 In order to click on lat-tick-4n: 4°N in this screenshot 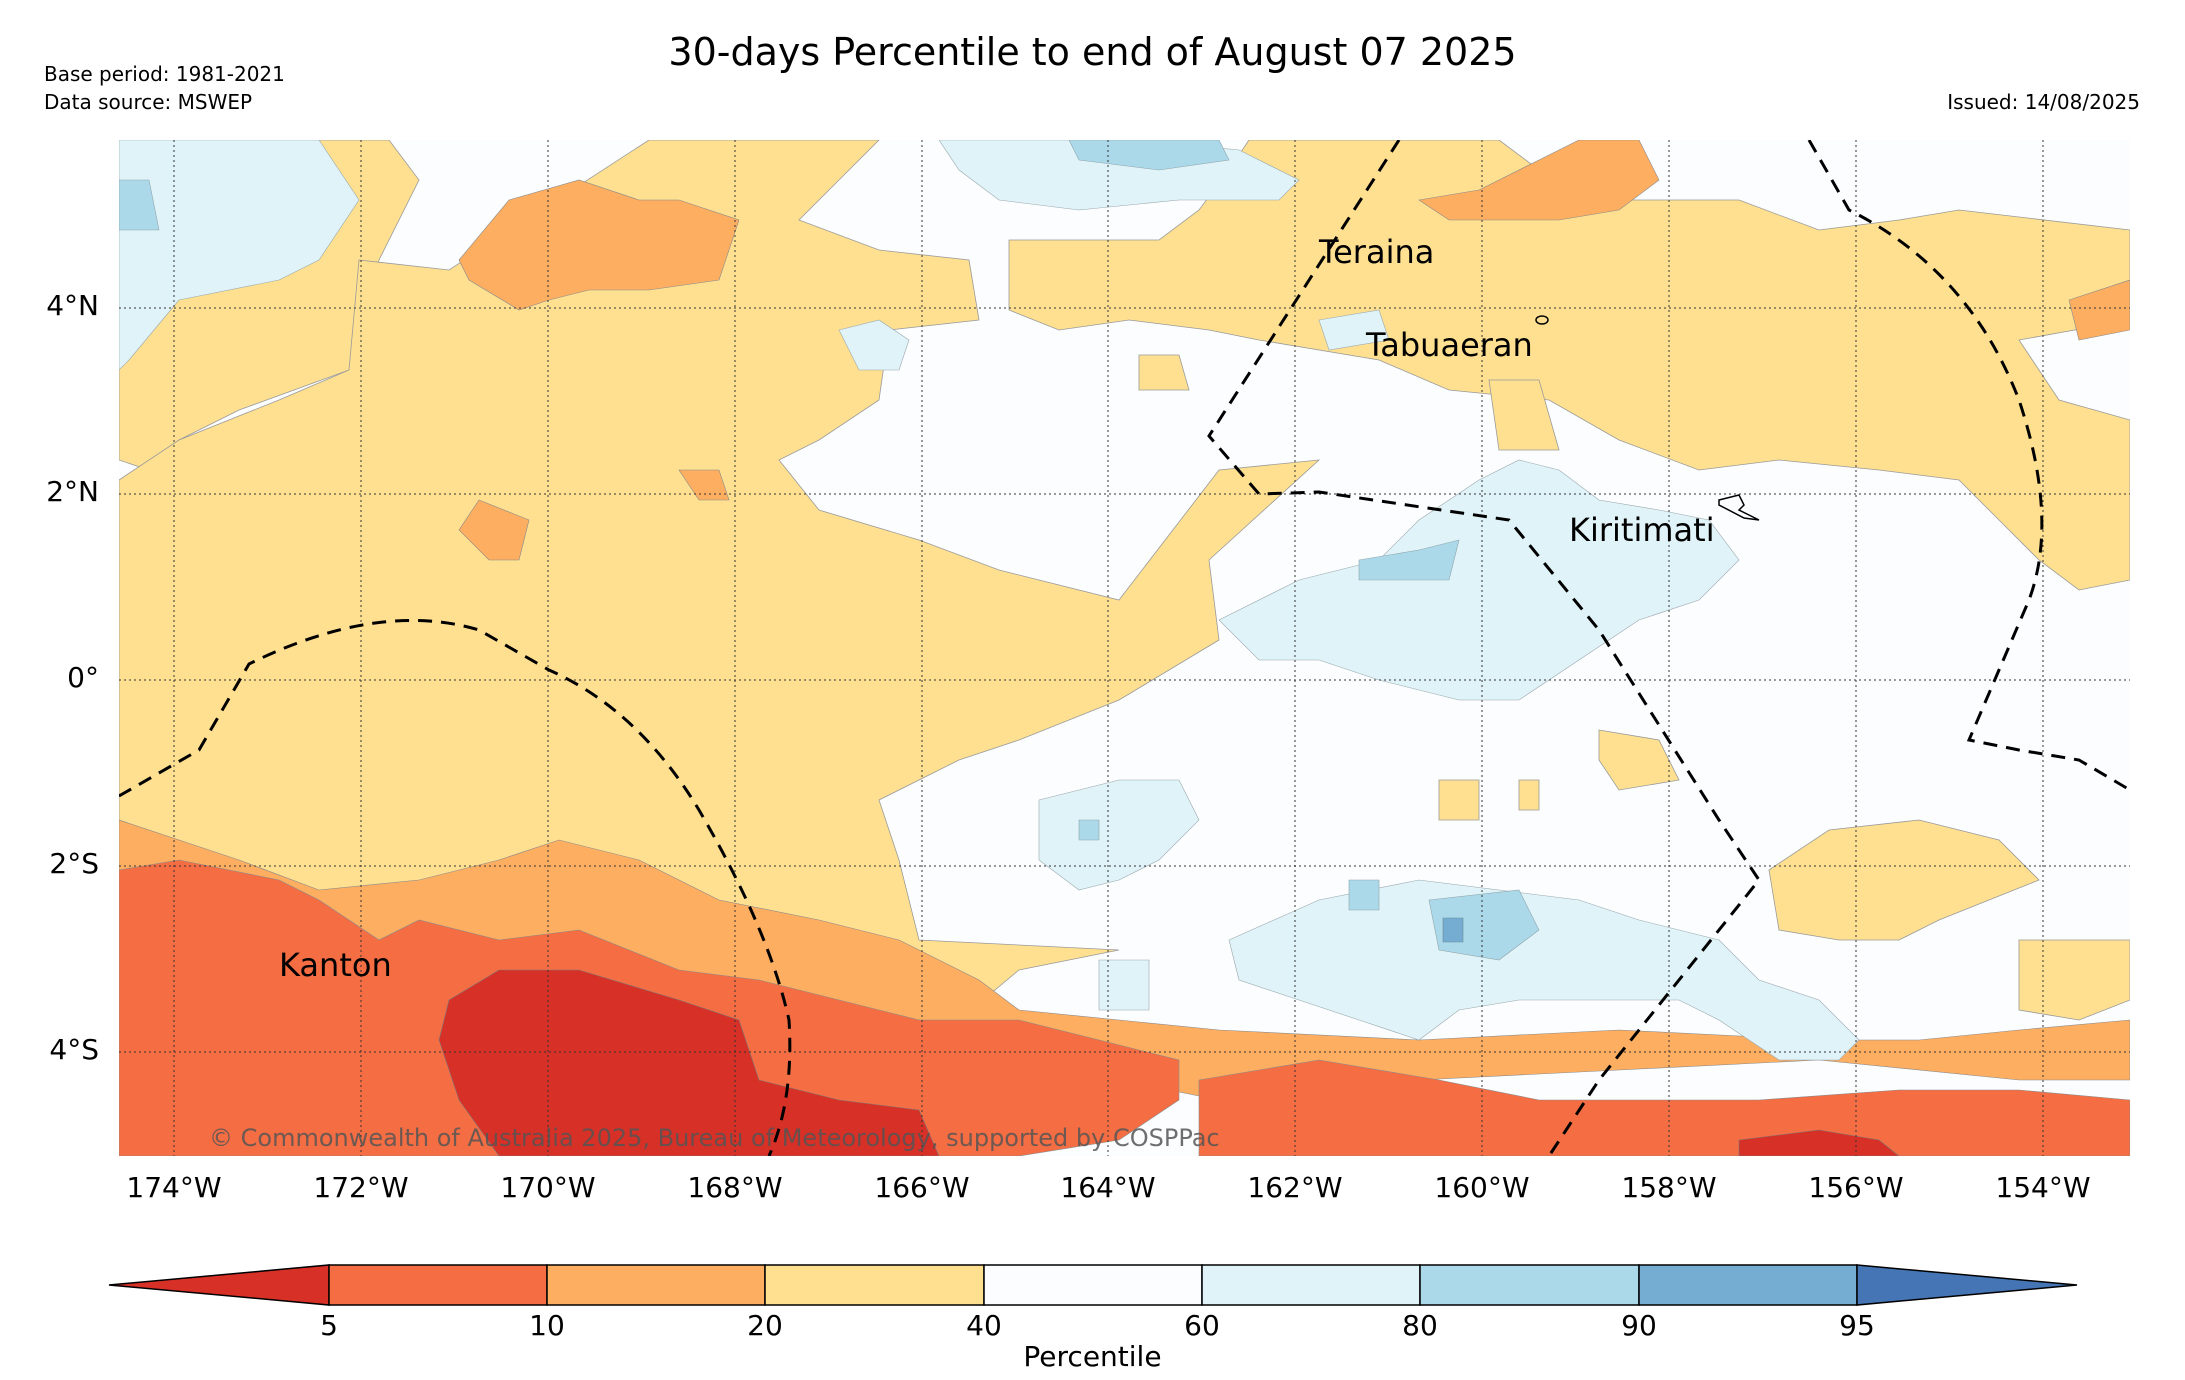, I will do `click(72, 305)`.